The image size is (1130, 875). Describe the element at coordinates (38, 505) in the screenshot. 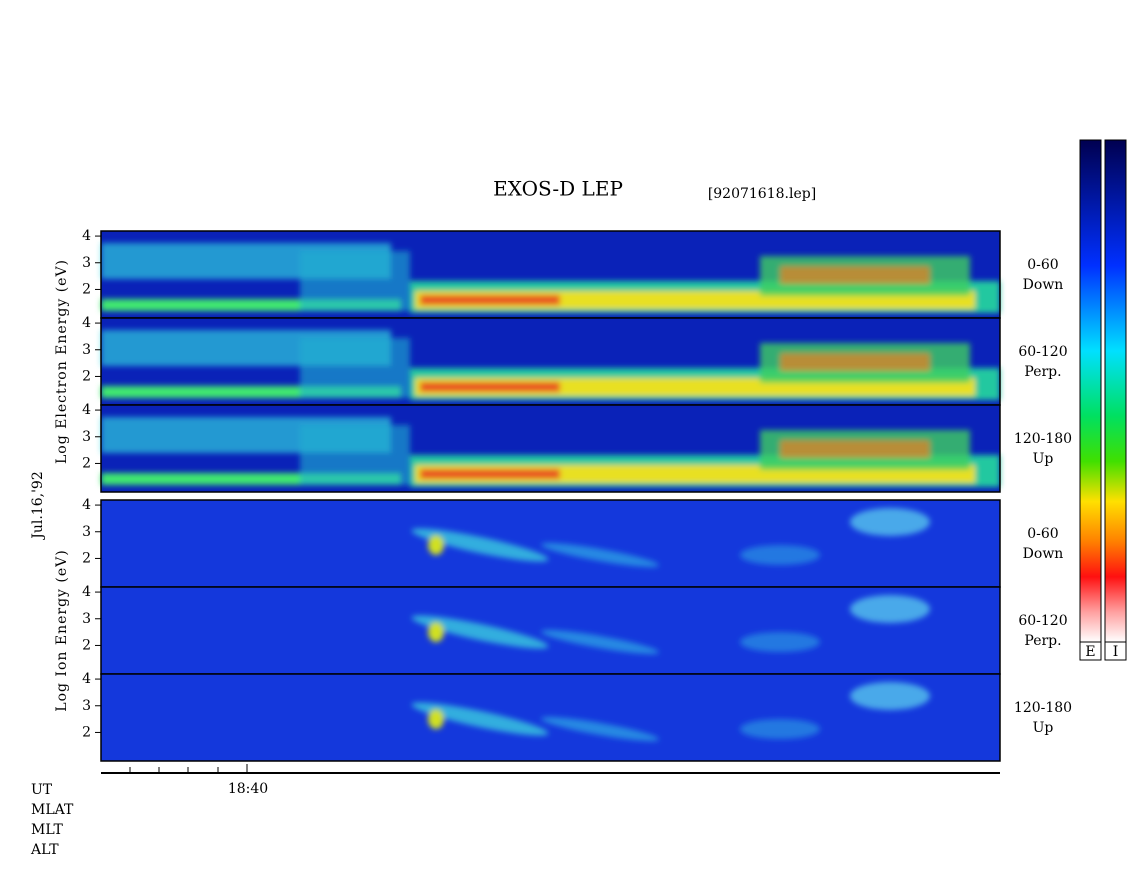

I see `date: Jul.16,'92` at that location.